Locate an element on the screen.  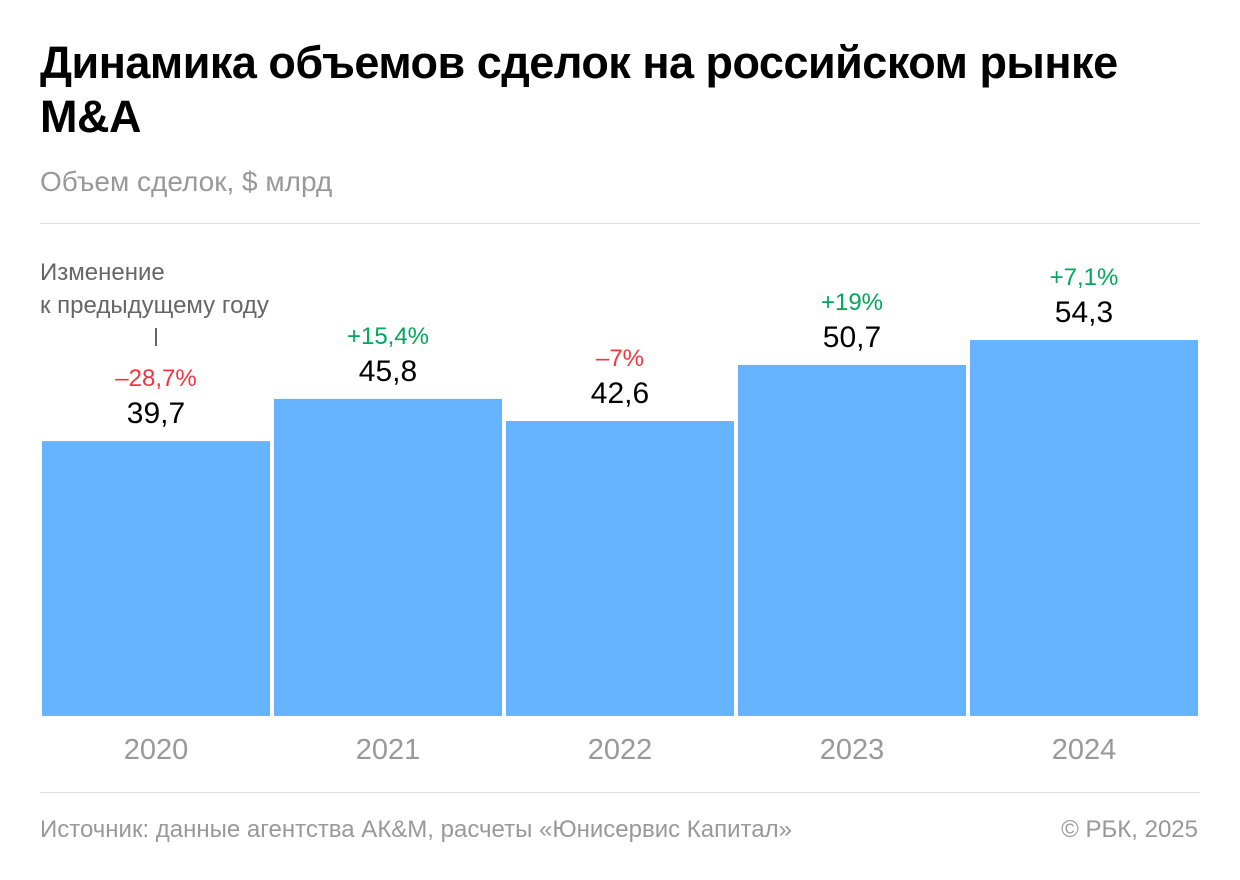
x-tick-label: 2024 is located at coordinates (1084, 750).